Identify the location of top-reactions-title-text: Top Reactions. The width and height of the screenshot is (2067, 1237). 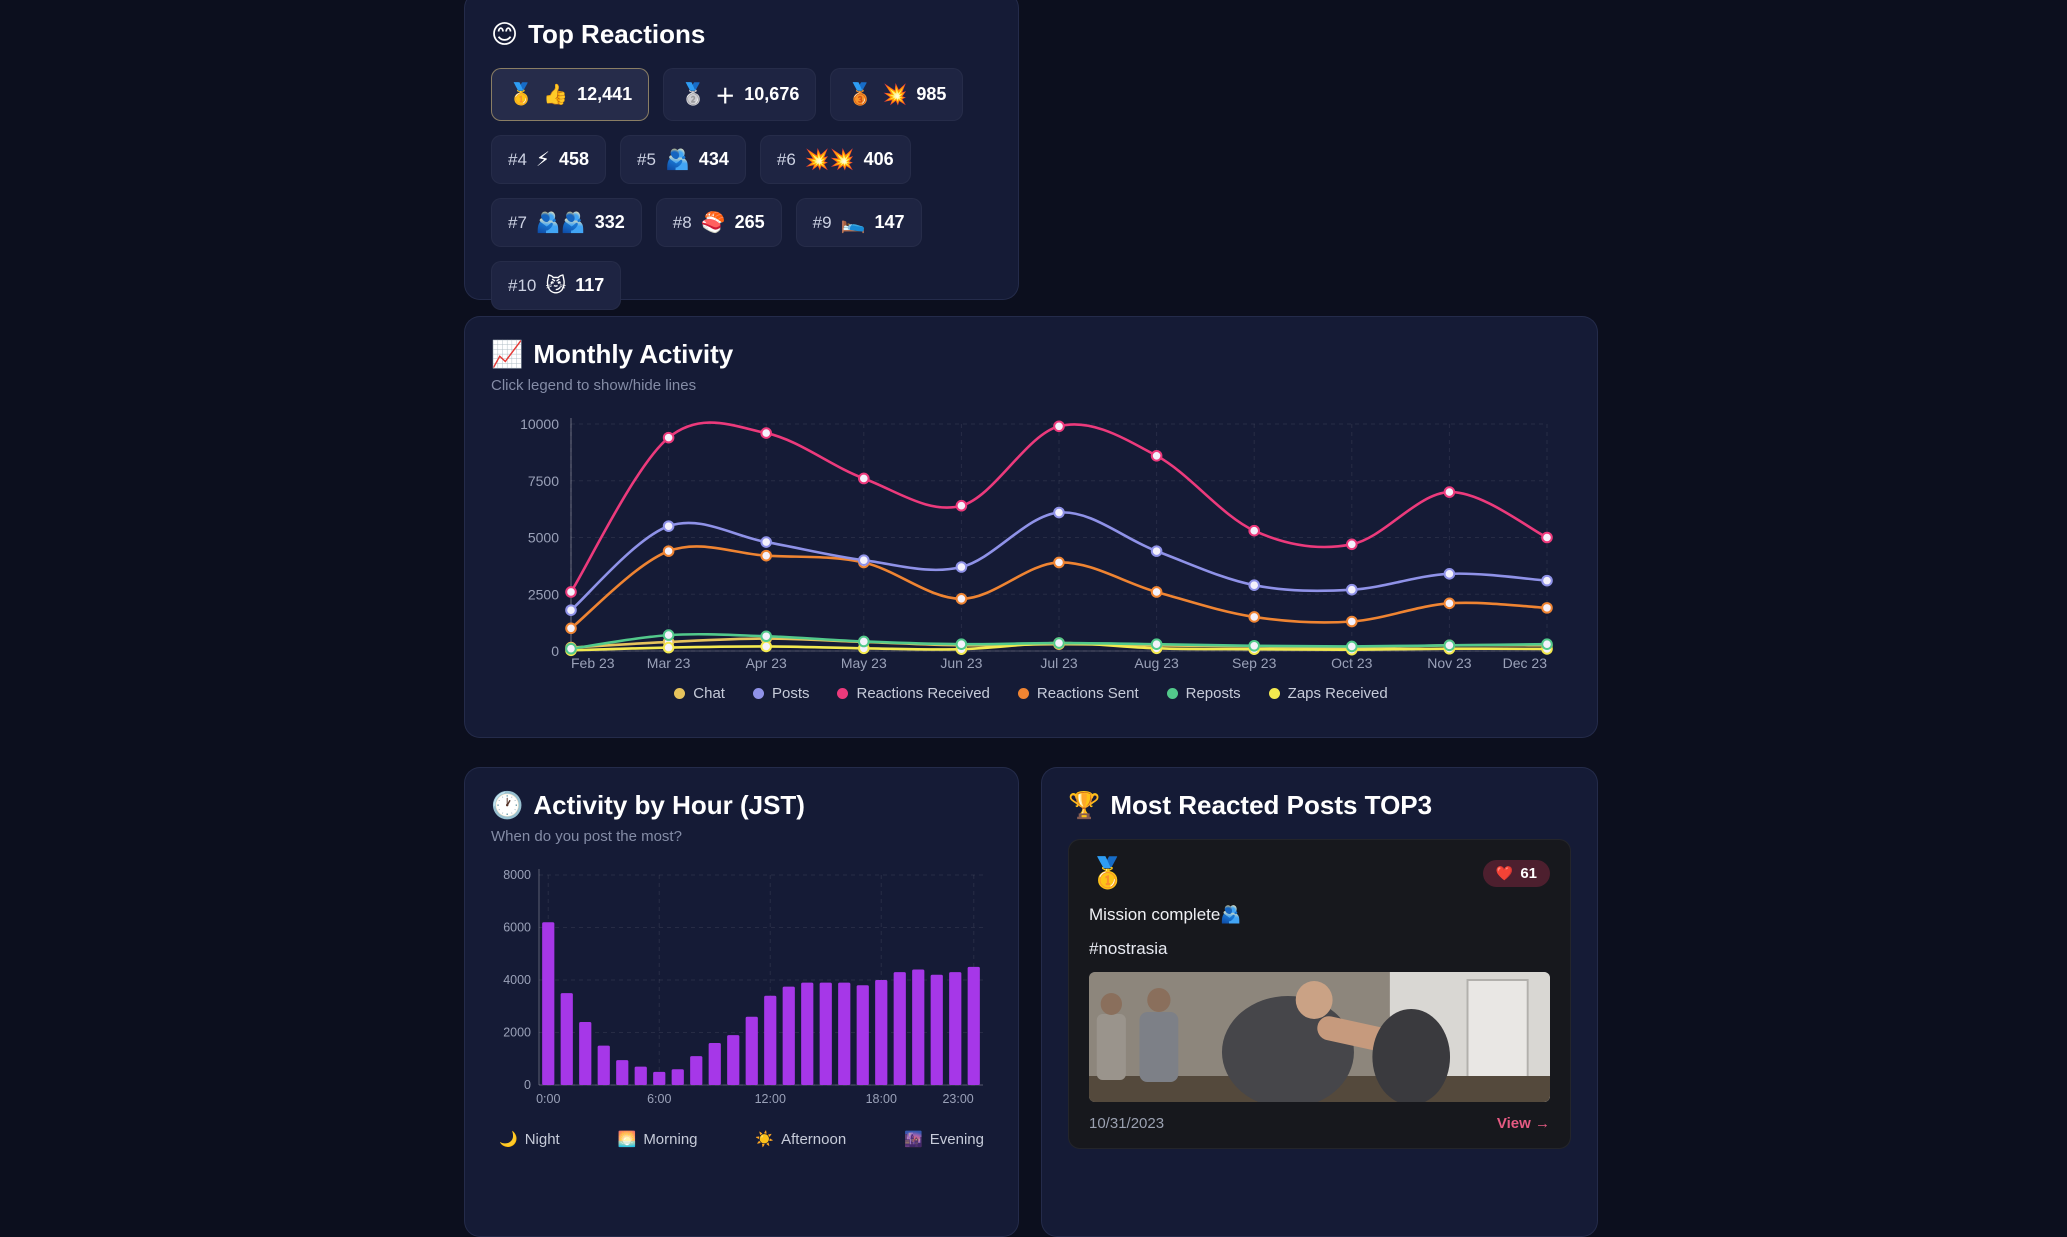
(617, 34).